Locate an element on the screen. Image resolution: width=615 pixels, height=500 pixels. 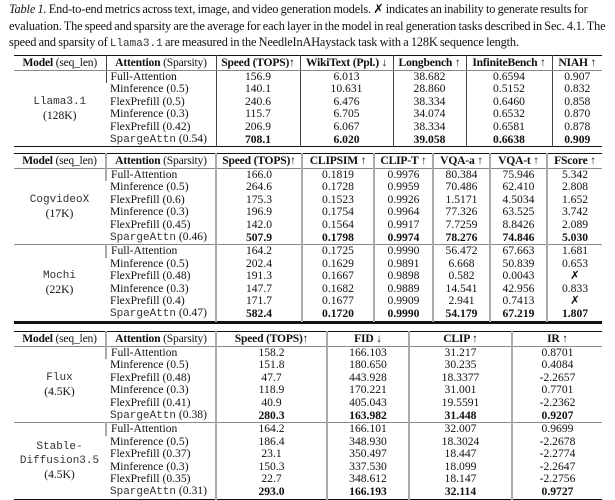
column-header: CLIP-T ↑ is located at coordinates (403, 161).